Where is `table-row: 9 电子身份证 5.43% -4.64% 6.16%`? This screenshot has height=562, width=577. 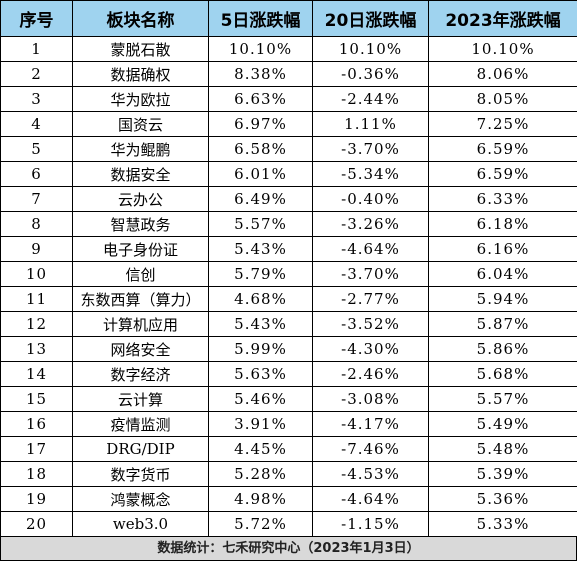
table-row: 9 电子身份证 5.43% -4.64% 6.16% is located at coordinates (288, 249).